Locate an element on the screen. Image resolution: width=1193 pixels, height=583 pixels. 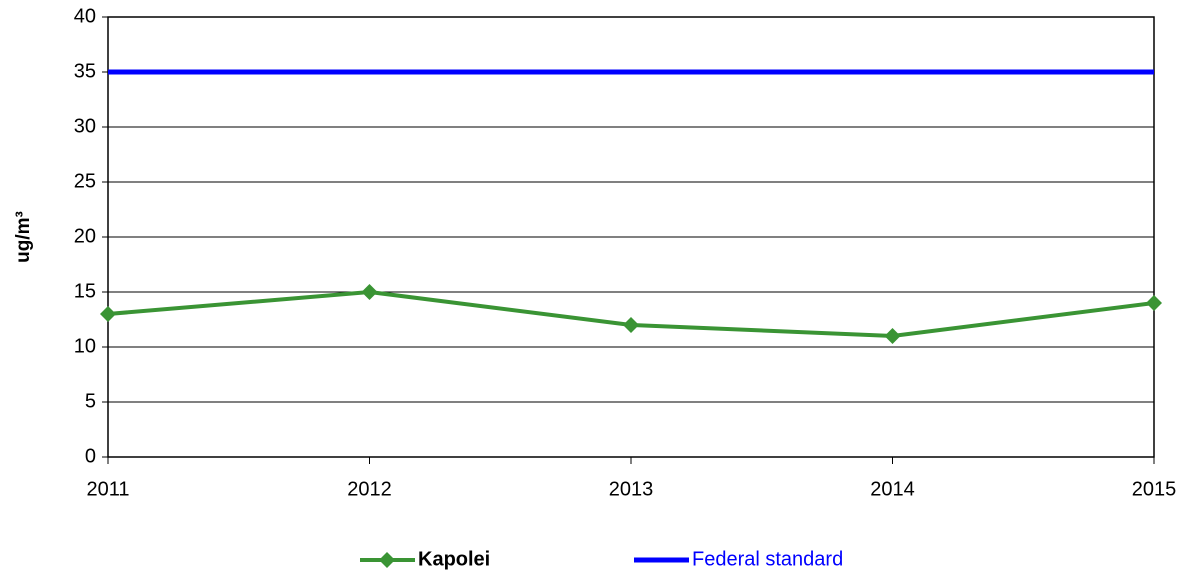
legend-label: Kapolei is located at coordinates (454, 559).